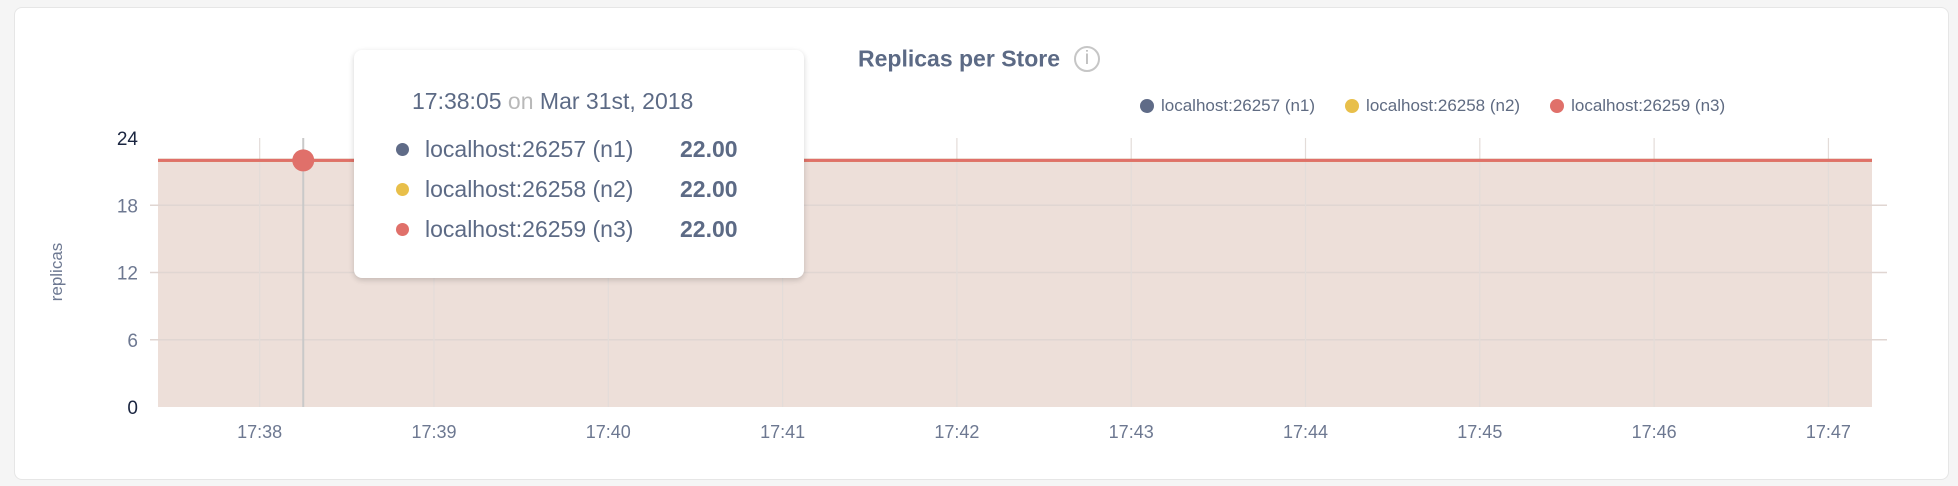 The image size is (1958, 486). What do you see at coordinates (529, 188) in the screenshot?
I see `tooltip-series-name: localhost:26258 (n2)` at bounding box center [529, 188].